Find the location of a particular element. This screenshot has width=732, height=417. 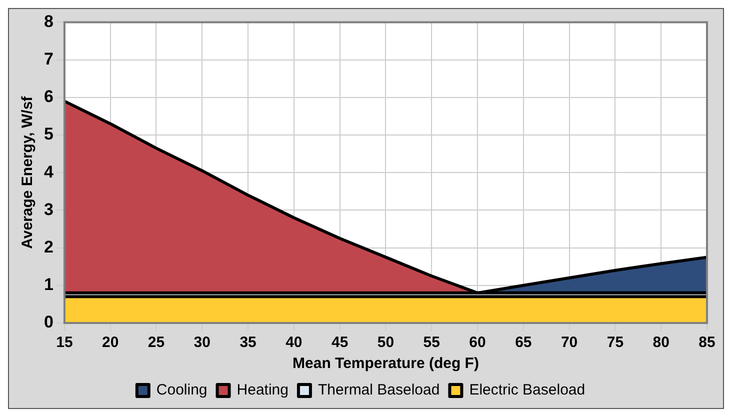

y-tick-label: 7 is located at coordinates (49, 58).